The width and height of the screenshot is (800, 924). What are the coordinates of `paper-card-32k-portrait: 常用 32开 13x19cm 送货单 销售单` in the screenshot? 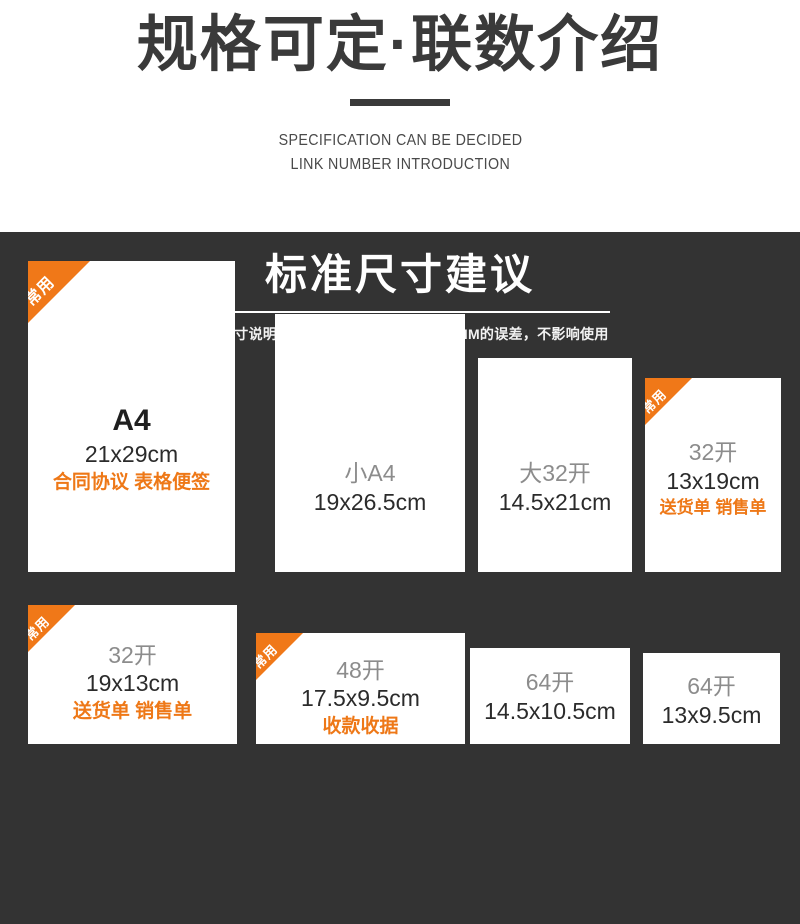 It's located at (713, 475).